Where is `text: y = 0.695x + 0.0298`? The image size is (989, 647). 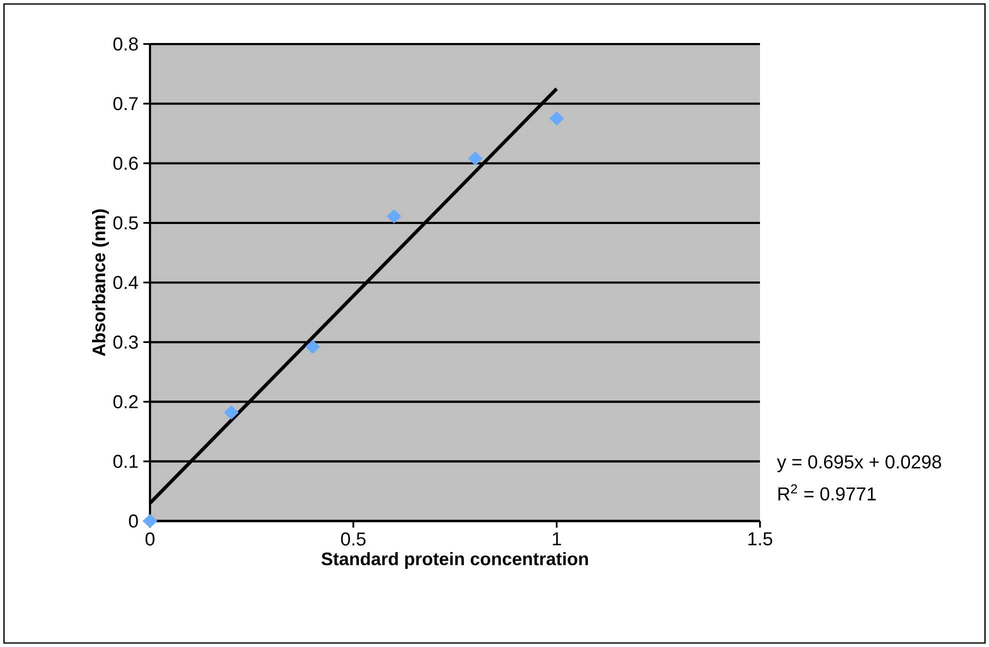
text: y = 0.695x + 0.0298 is located at coordinates (859, 463).